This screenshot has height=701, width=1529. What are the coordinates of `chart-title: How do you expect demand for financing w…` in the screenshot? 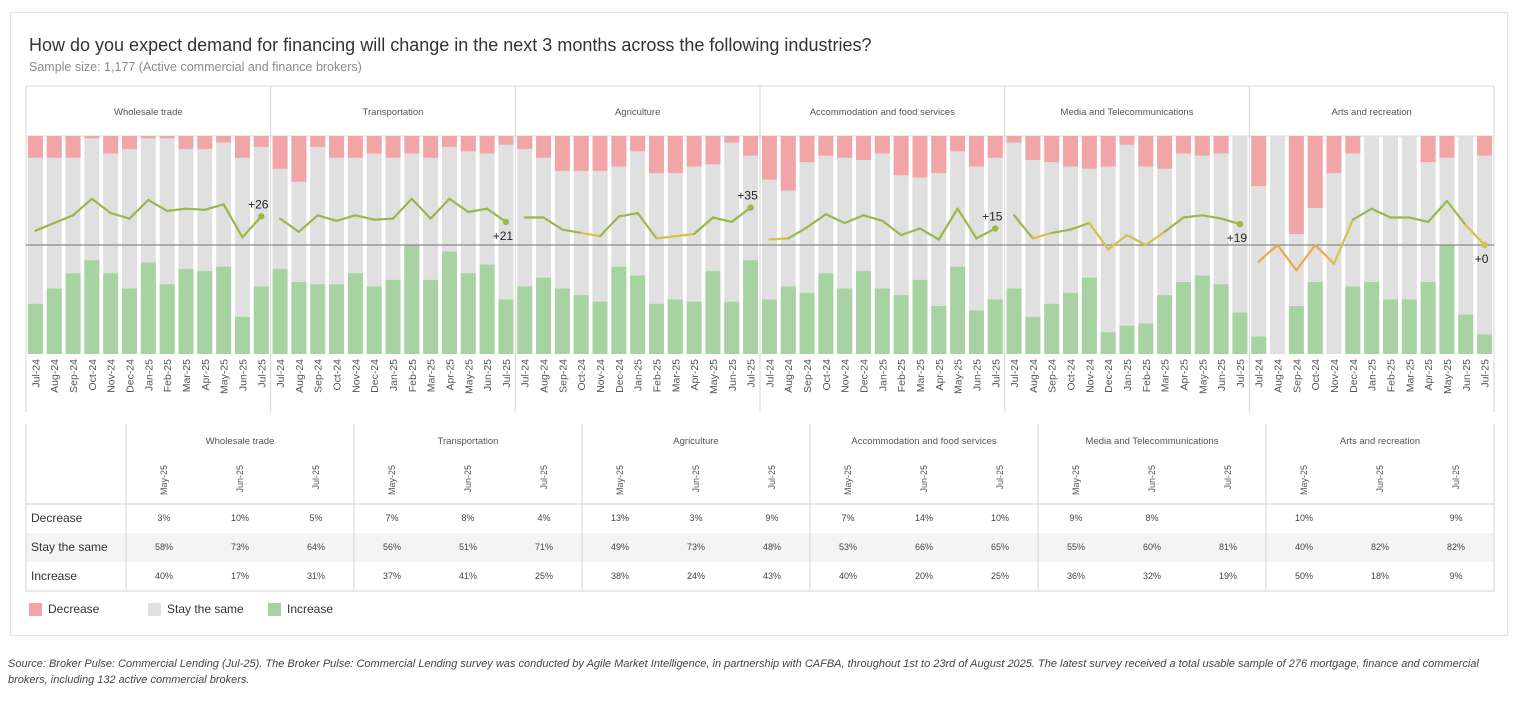 It's located at (450, 45).